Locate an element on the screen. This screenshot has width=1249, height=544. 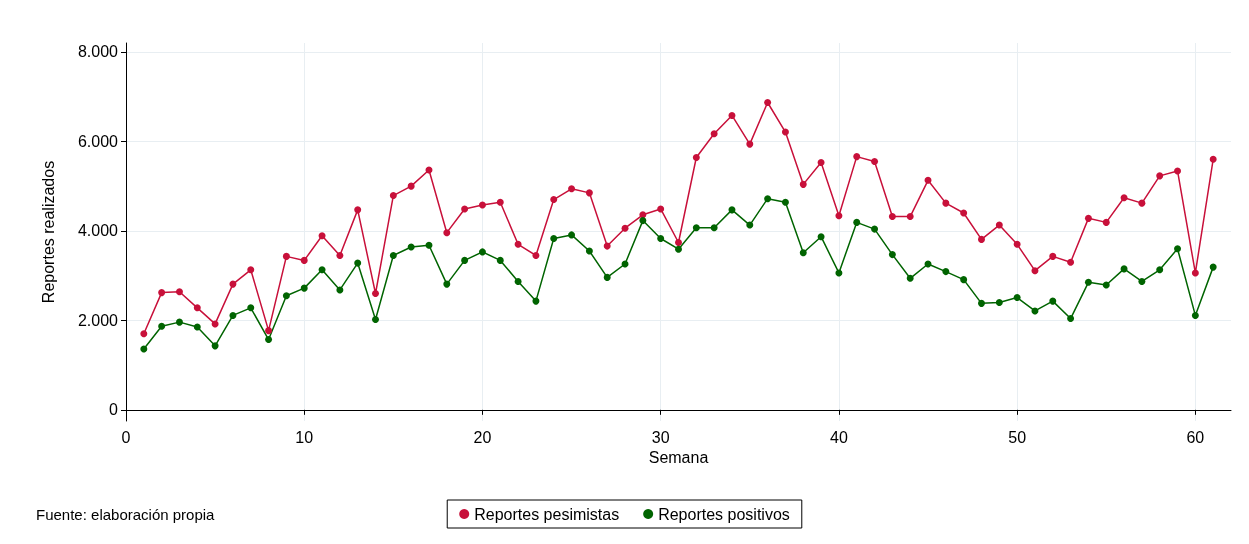
y-tick-label: 8.000 is located at coordinates (98, 52).